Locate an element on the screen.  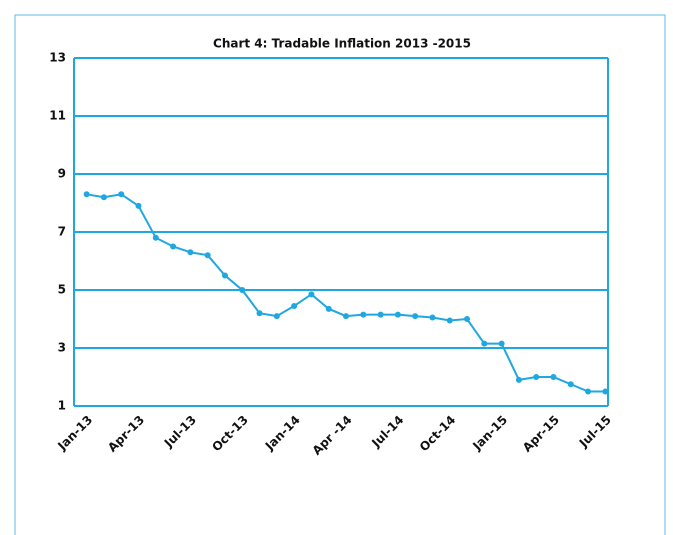
x-tick-label: Jul-15 is located at coordinates (595, 432).